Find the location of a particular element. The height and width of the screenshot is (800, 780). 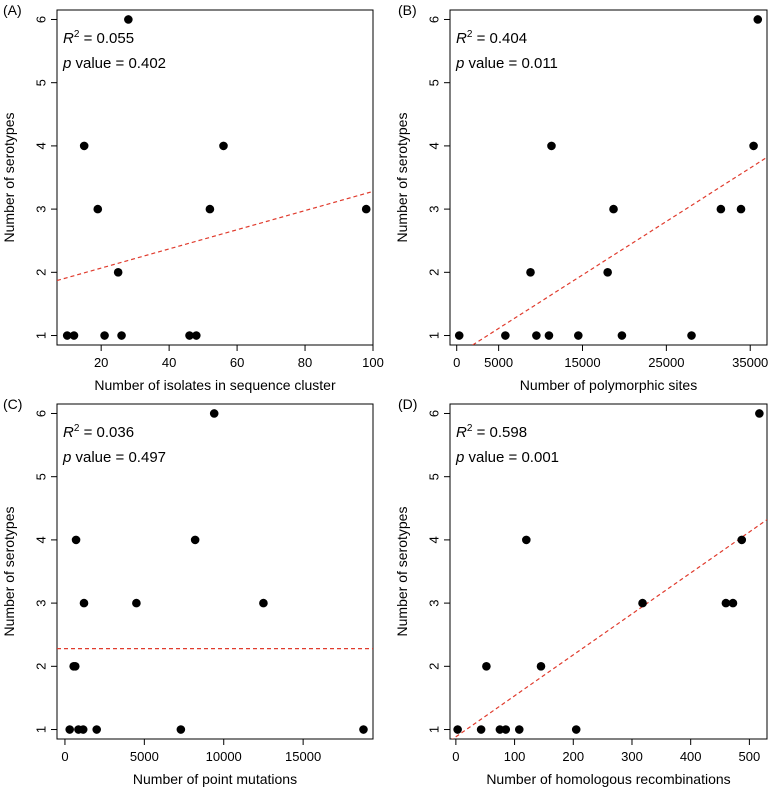

x-tick-label: 40 is located at coordinates (169, 362).